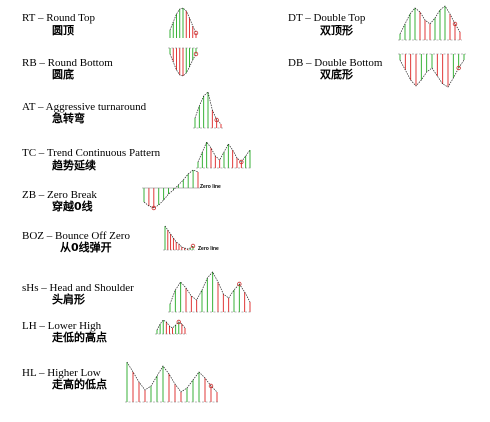 Image resolution: width=490 pixels, height=422 pixels. Describe the element at coordinates (79, 384) in the screenshot. I see `zh-higher-low: 走高的低点` at that location.